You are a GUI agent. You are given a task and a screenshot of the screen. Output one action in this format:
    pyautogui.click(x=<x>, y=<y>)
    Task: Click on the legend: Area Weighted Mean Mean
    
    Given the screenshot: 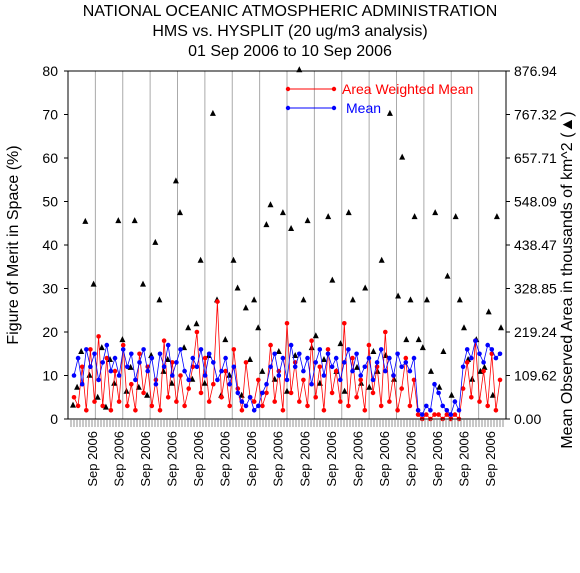 What is the action you would take?
    pyautogui.click(x=379, y=98)
    